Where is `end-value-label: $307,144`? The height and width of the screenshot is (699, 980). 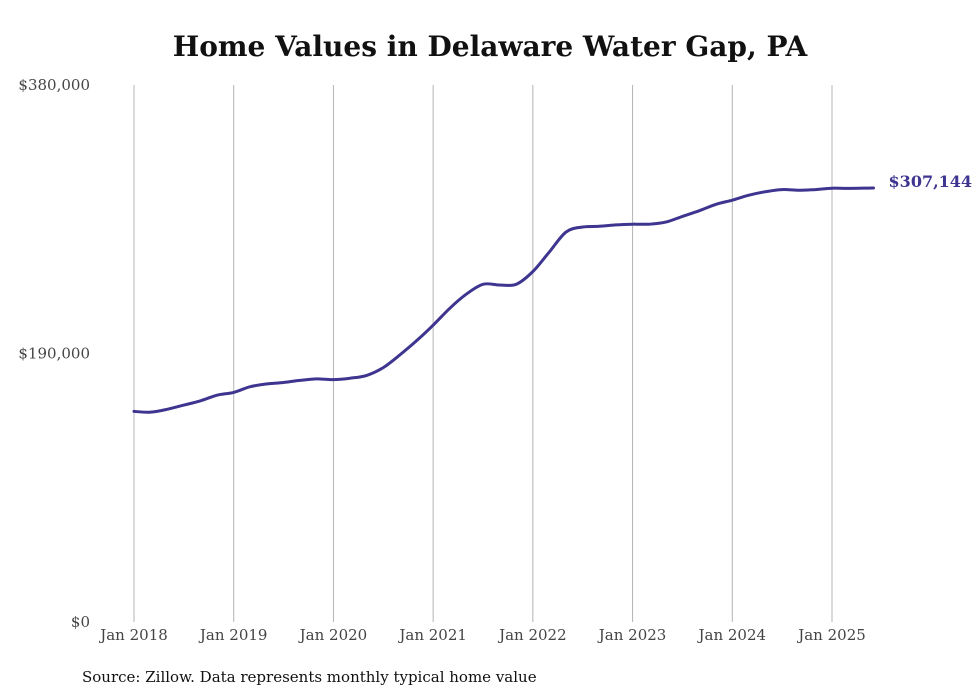
end-value-label: $307,144 is located at coordinates (931, 181).